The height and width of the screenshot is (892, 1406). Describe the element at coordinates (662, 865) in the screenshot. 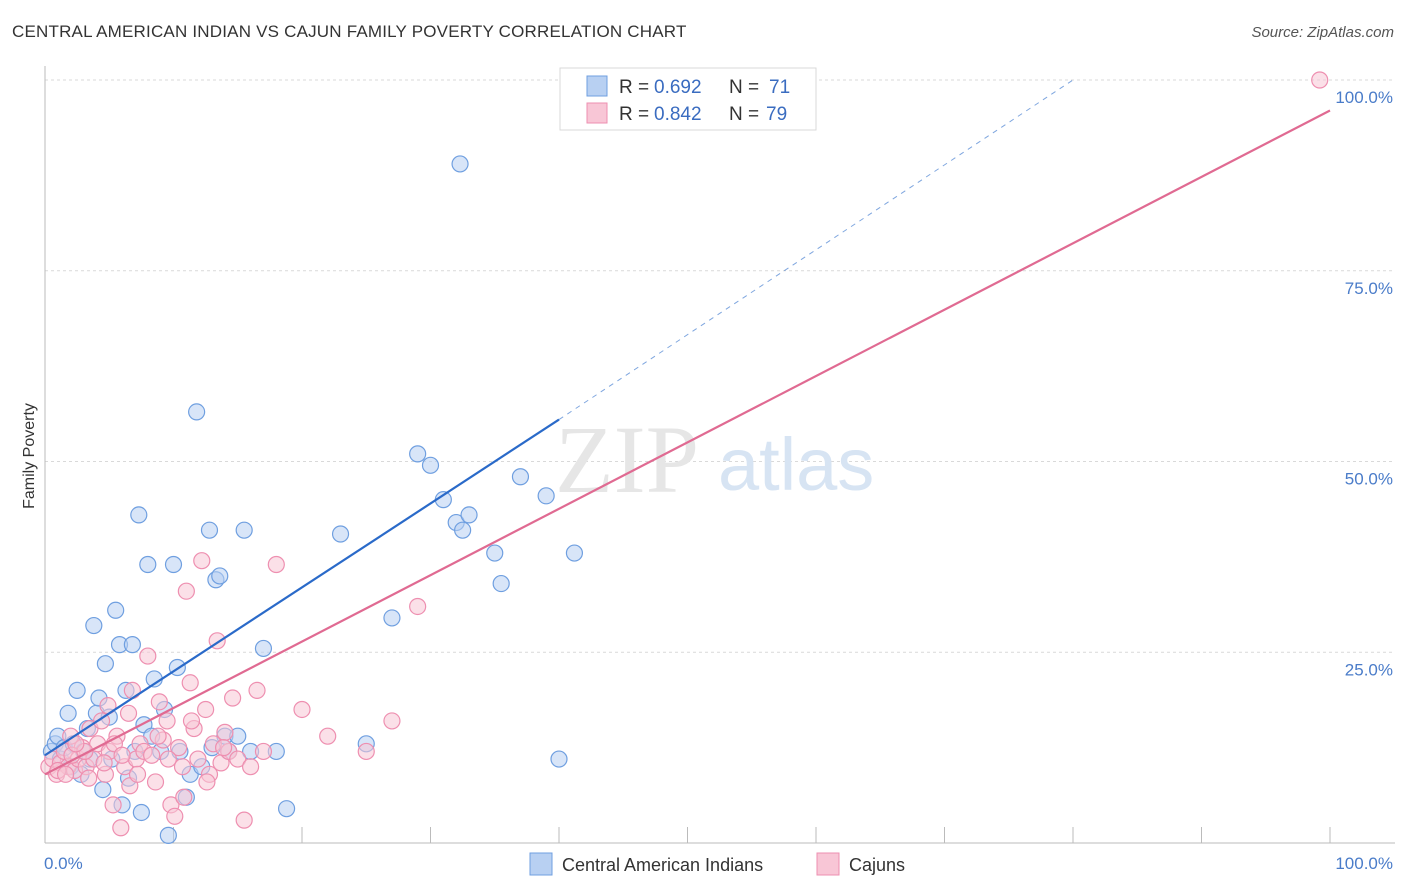

I see `series-legend-label-blue: Central American Indians` at that location.